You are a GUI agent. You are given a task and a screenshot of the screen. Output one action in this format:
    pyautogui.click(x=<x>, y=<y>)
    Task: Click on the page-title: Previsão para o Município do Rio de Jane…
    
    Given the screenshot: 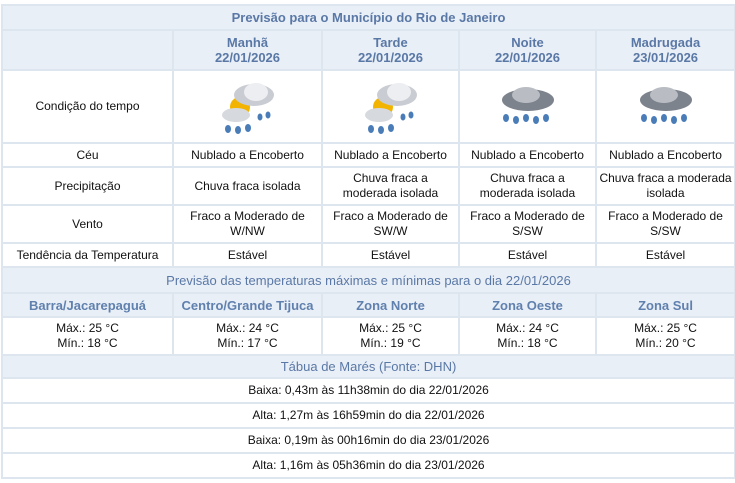 What is the action you would take?
    pyautogui.click(x=367, y=17)
    